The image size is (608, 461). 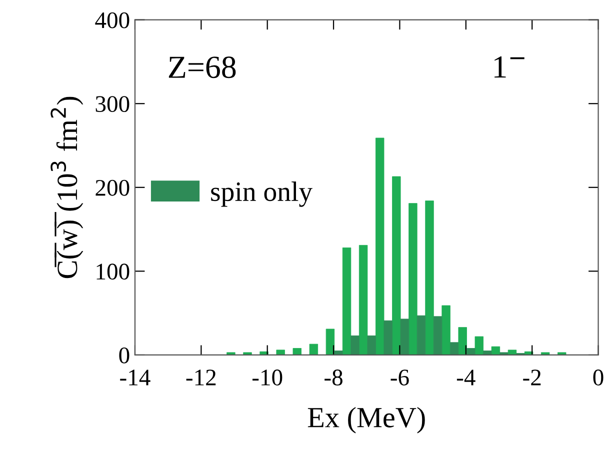 I want to click on x-tick-label: -6, so click(x=399, y=378).